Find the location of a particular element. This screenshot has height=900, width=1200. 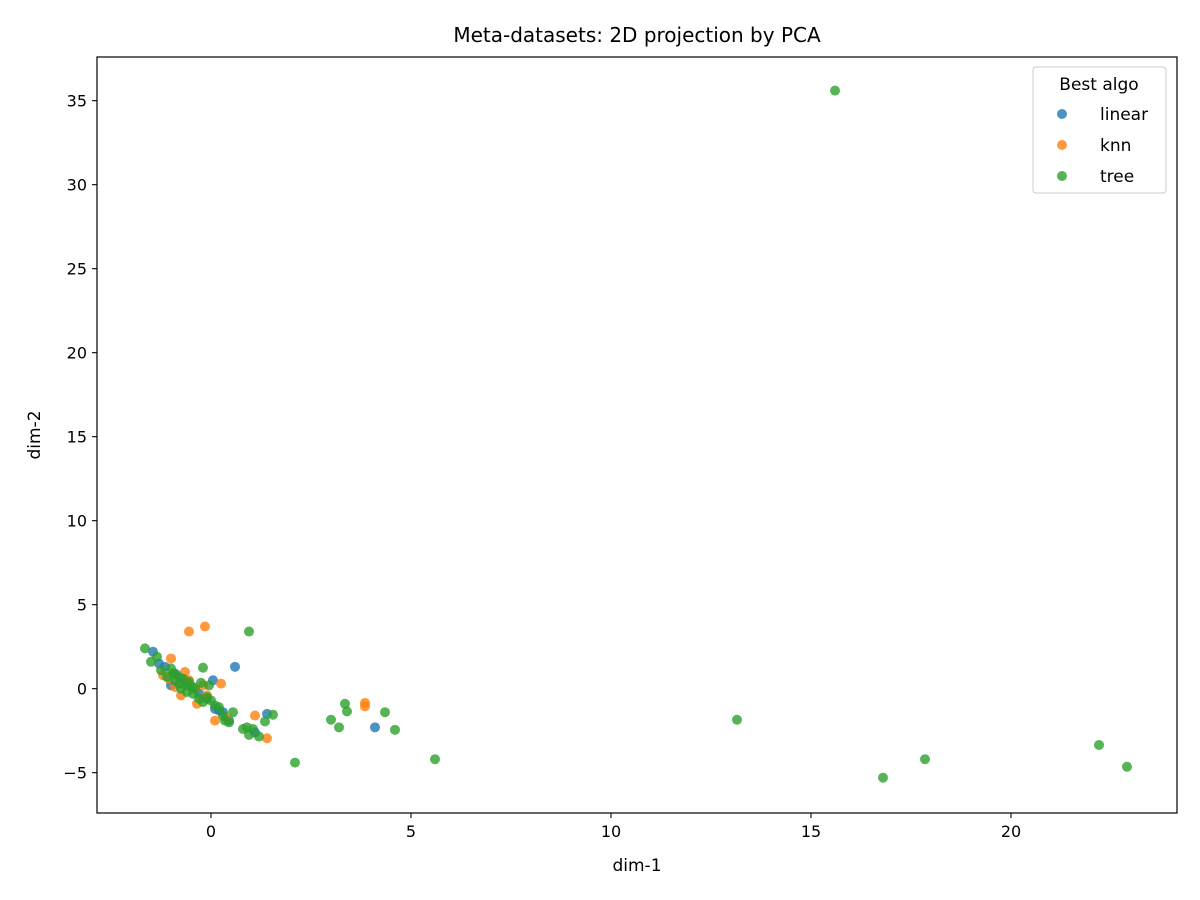

y-axis-ticks: −5 0 5 10 15 20 25 30 35 is located at coordinates (80, 437).